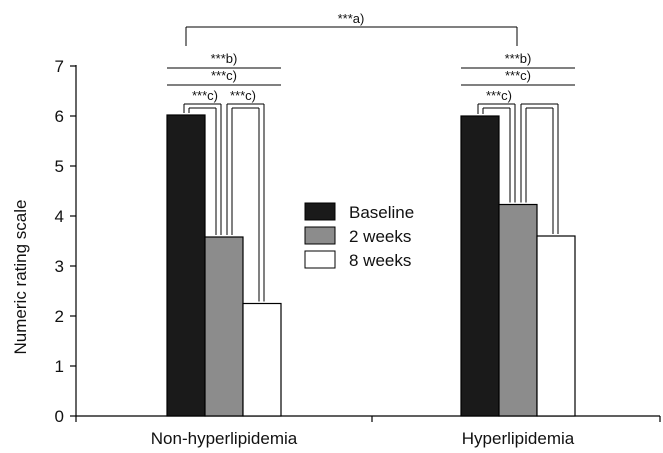  Describe the element at coordinates (59, 366) in the screenshot. I see `y-tick-label: 1` at that location.